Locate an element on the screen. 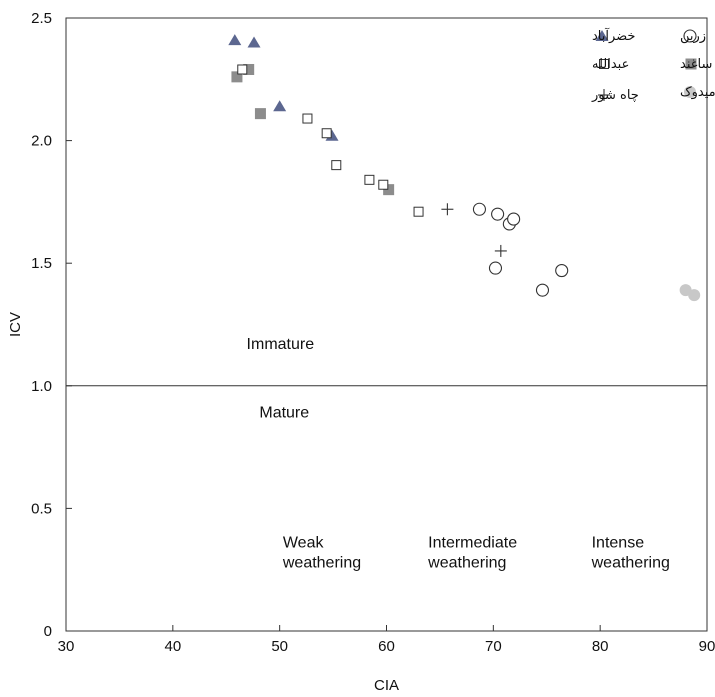  y-tick-label: 2.0 is located at coordinates (41, 141).